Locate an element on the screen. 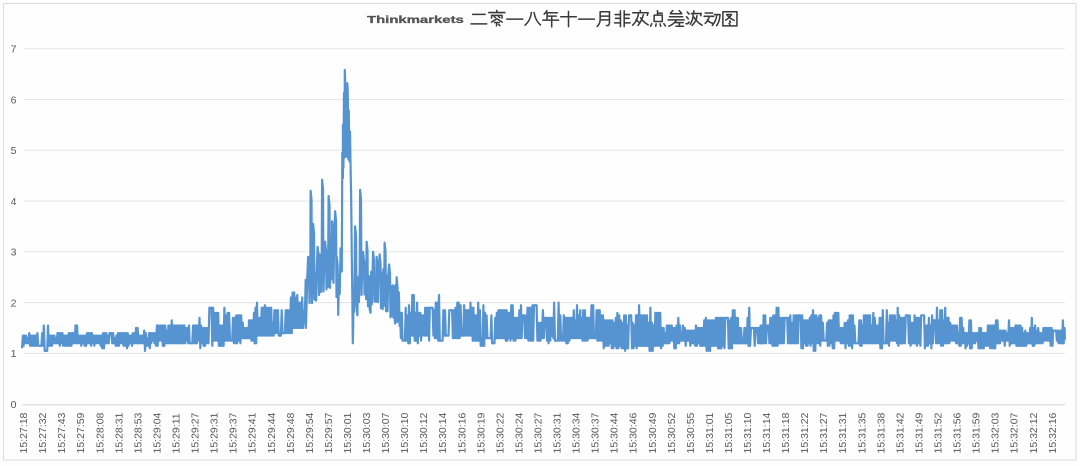 This screenshot has width=1080, height=466. svg-text: 15:30:49 is located at coordinates (653, 432).